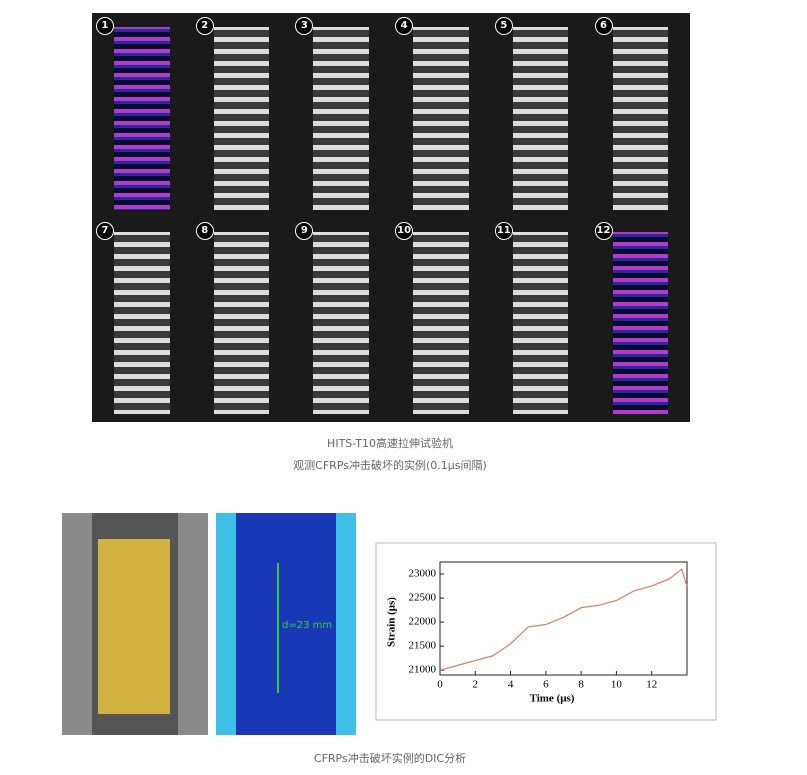  What do you see at coordinates (503, 26) in the screenshot?
I see `panel-number: 5` at bounding box center [503, 26].